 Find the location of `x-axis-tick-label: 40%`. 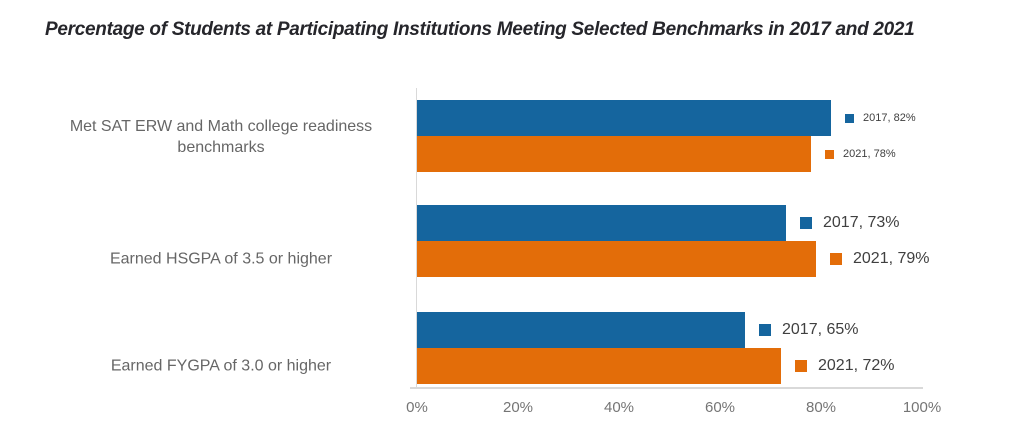

x-axis-tick-label: 40% is located at coordinates (619, 407).